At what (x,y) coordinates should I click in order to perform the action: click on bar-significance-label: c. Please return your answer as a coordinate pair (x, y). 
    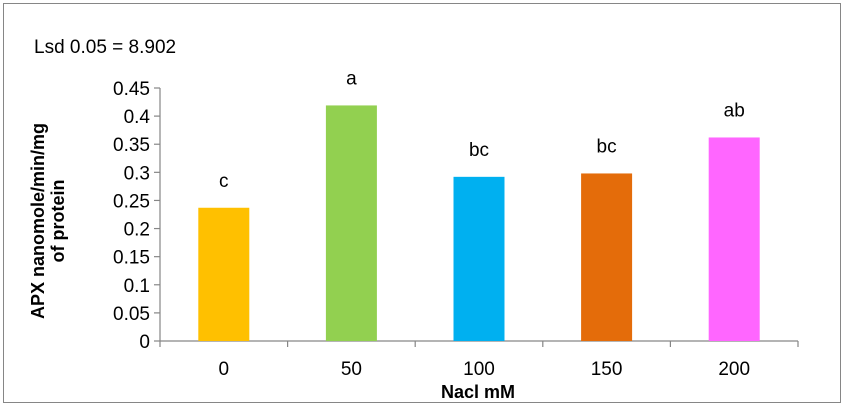
    Looking at the image, I should click on (224, 181).